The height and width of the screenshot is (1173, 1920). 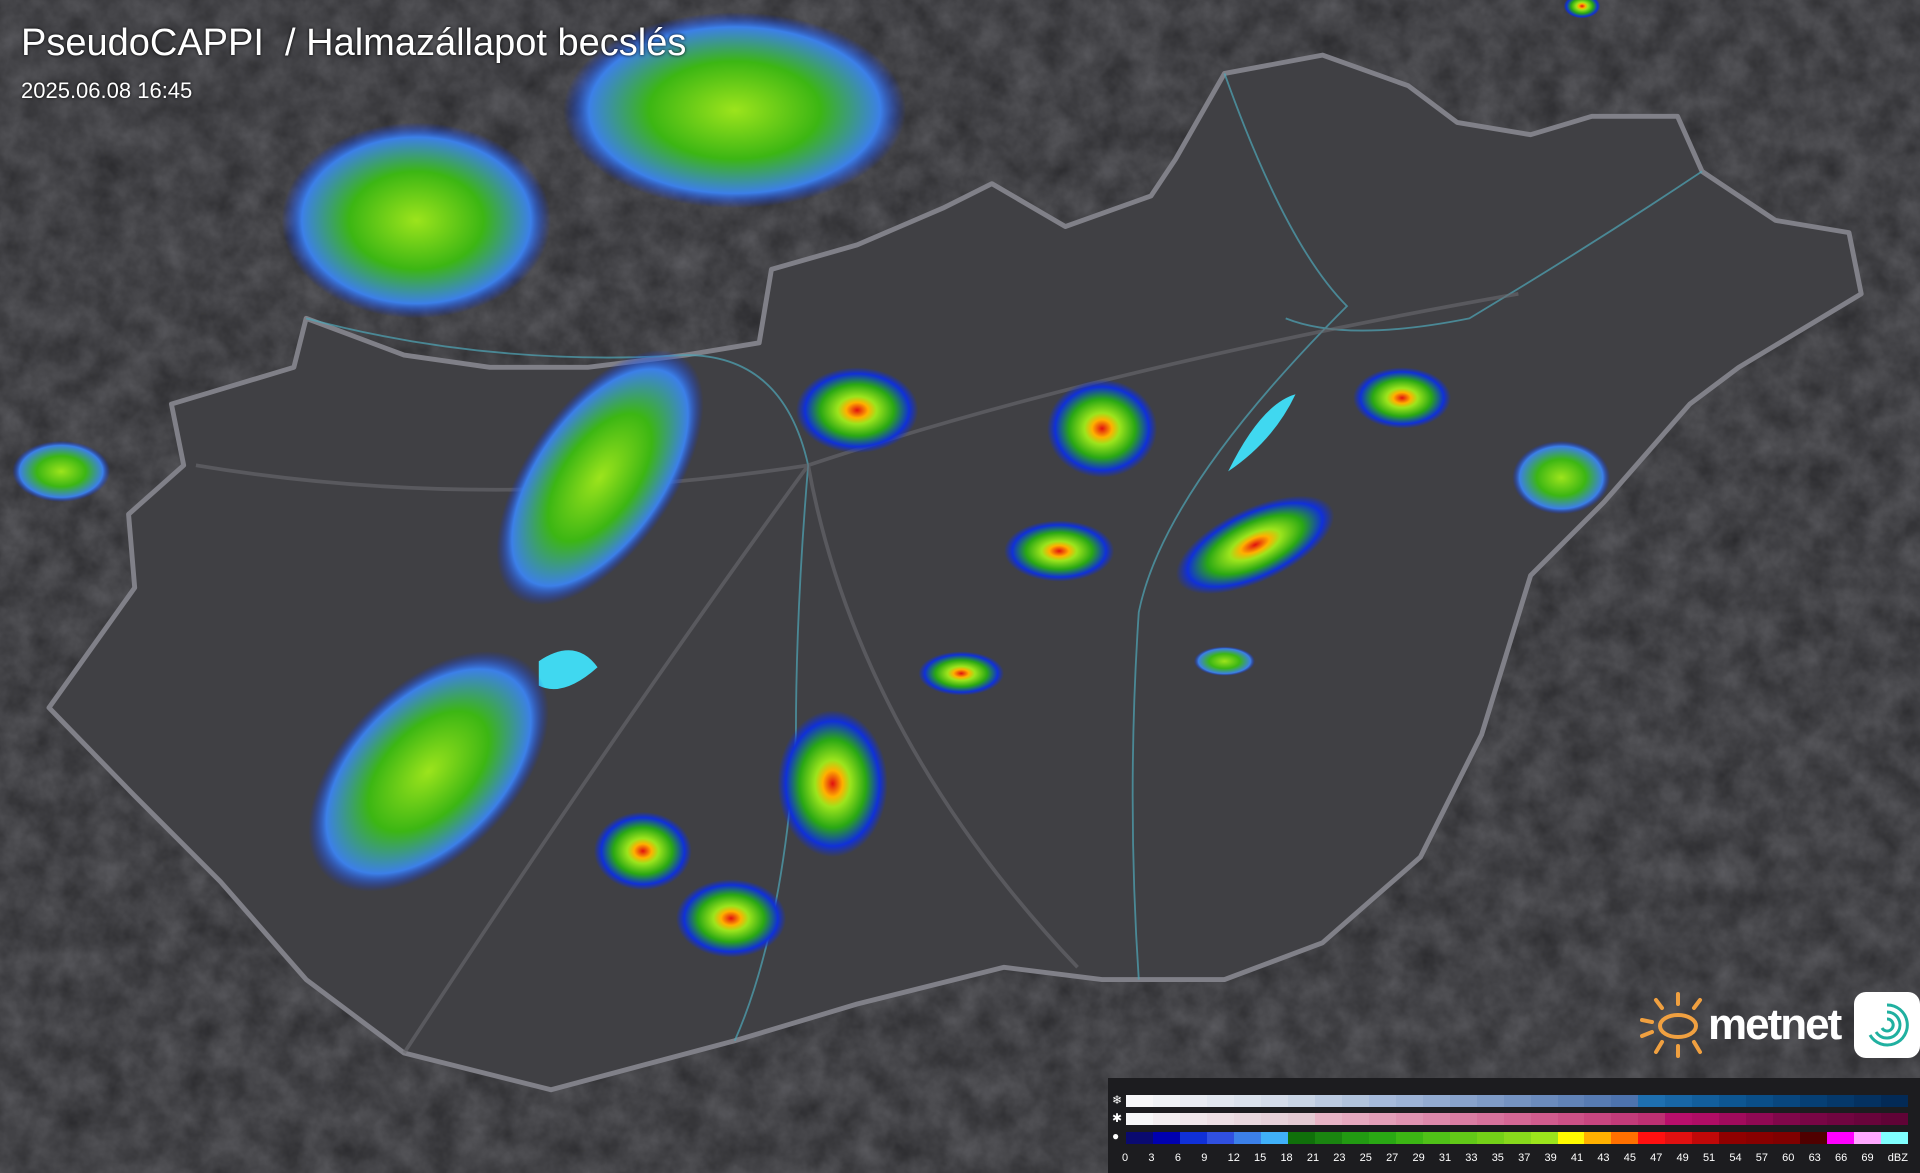 What do you see at coordinates (1125, 1158) in the screenshot?
I see `legend-label: 0` at bounding box center [1125, 1158].